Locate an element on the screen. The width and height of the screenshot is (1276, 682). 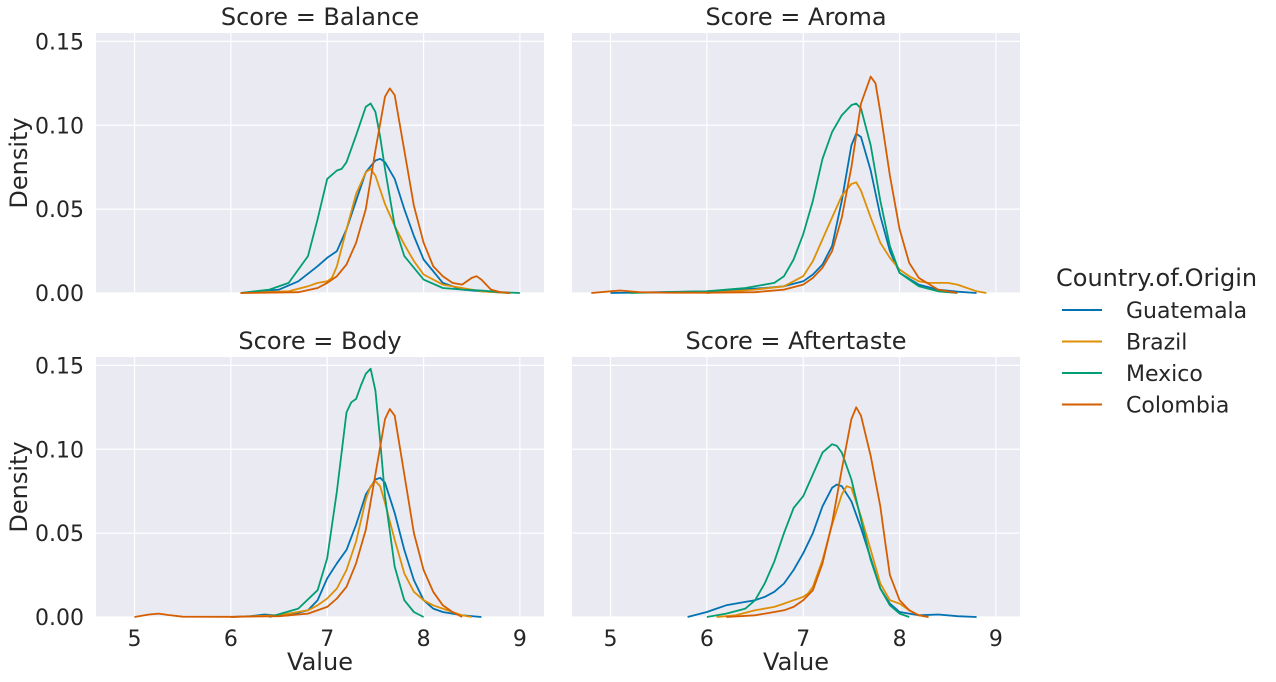
legend-entry-mexico: Mexico is located at coordinates (1132, 374).